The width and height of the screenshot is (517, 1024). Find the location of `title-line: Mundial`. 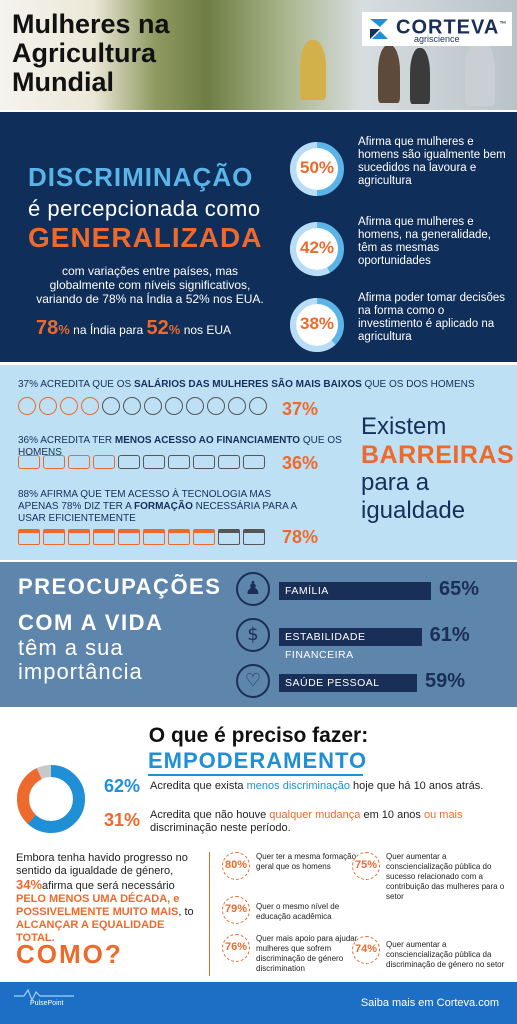

title-line: Mundial is located at coordinates (63, 82).